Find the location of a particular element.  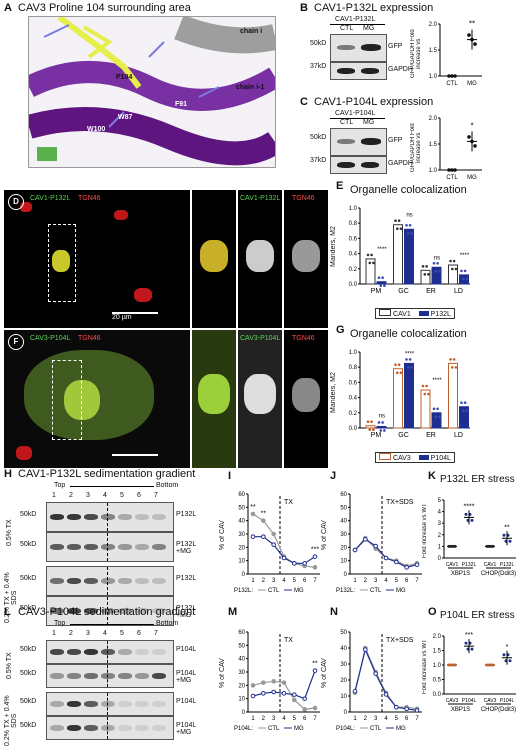

chart-b-xlabel: MG is located at coordinates (472, 84).